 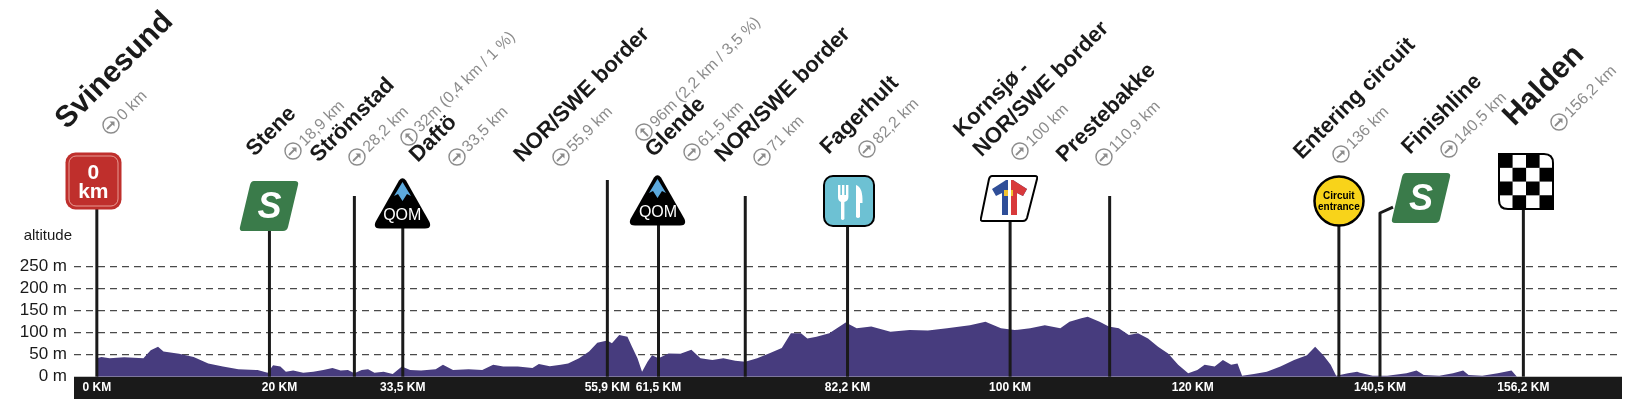 I want to click on x-tick-label: 20 KM, so click(x=279, y=387).